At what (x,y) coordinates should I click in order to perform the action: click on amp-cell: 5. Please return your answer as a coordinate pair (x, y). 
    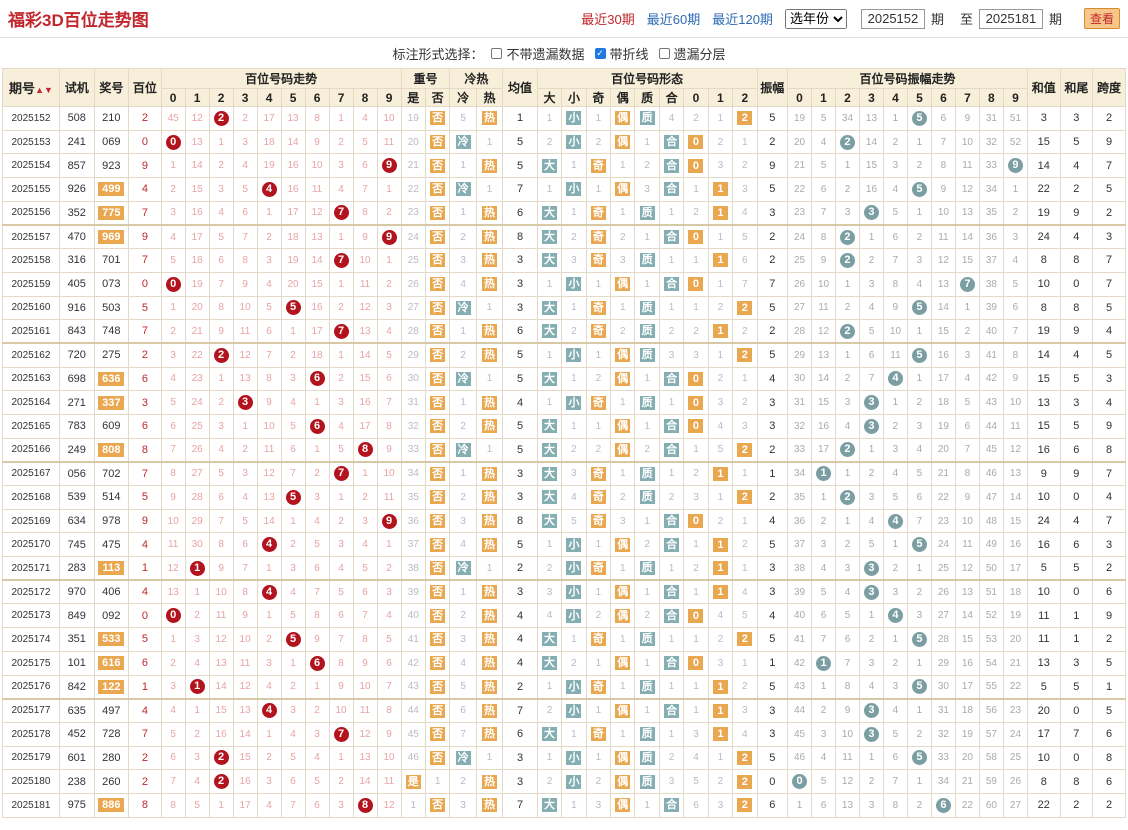
    Looking at the image, I should click on (772, 189).